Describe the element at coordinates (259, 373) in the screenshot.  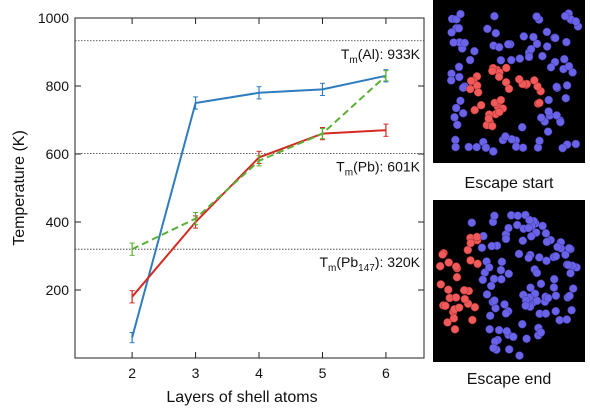
I see `x-tick-label: 4` at that location.